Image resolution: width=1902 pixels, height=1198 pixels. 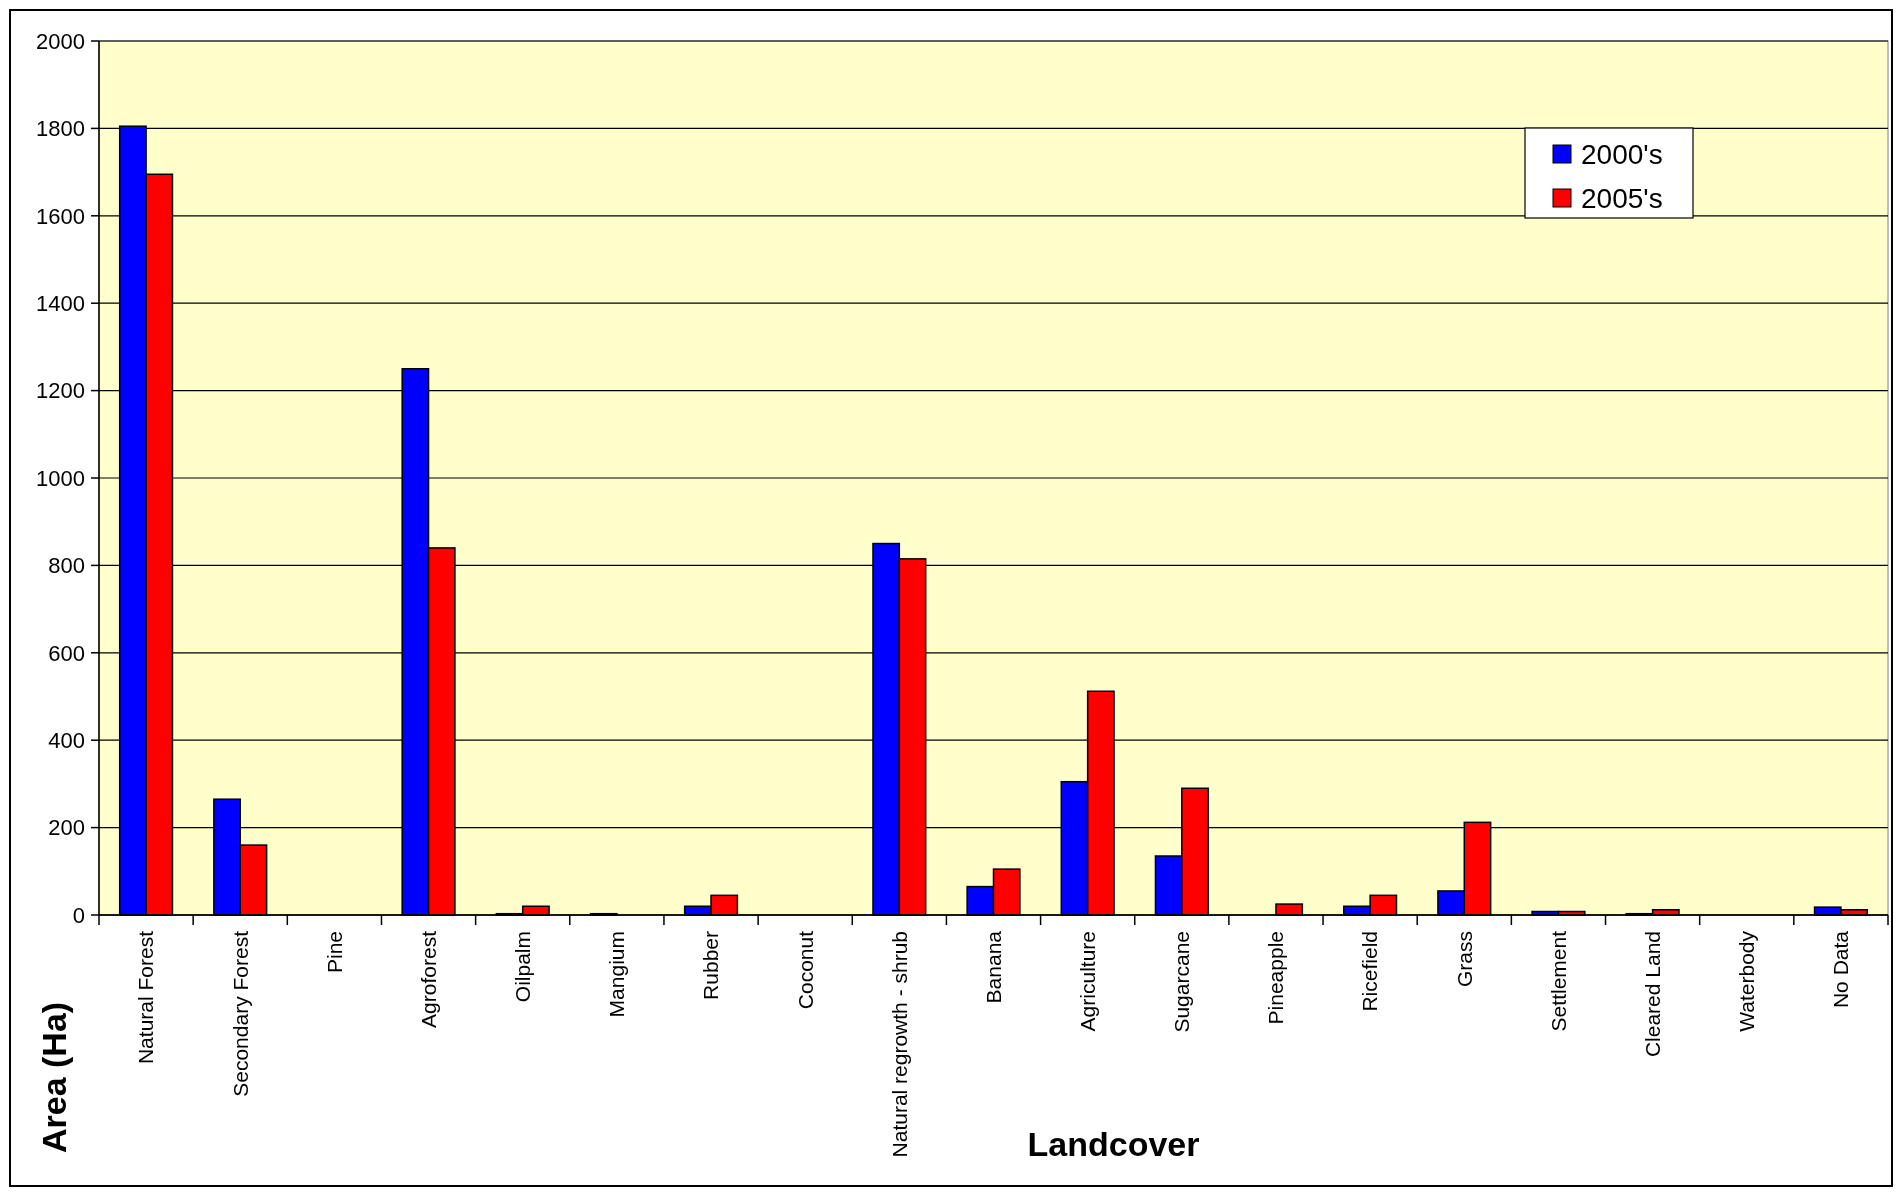 What do you see at coordinates (899, 1044) in the screenshot?
I see `x-tick-label: Natural regrowth - shrub` at bounding box center [899, 1044].